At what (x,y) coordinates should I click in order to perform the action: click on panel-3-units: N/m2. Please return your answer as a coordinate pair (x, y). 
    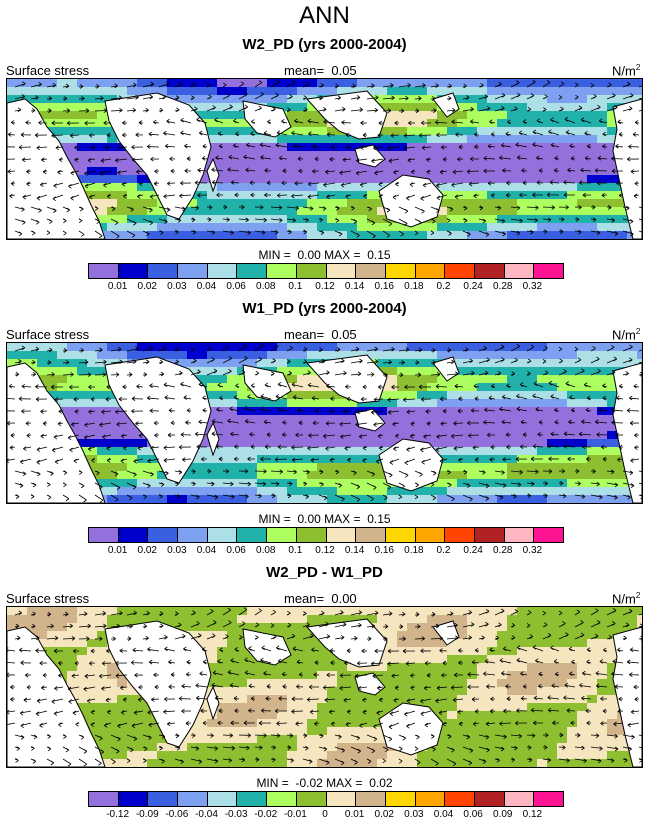
    Looking at the image, I should click on (626, 598).